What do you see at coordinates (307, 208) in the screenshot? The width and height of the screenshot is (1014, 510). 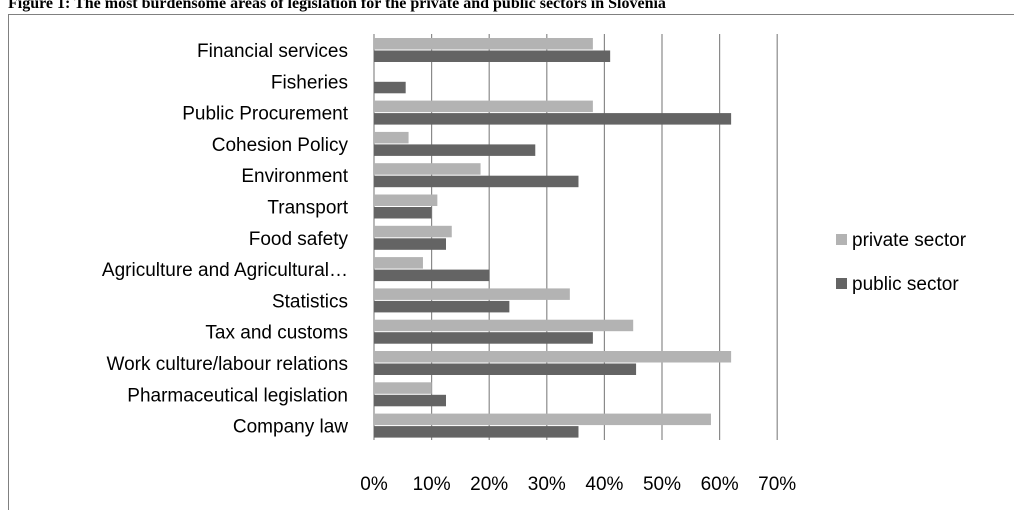 I see `category-label: Transport` at bounding box center [307, 208].